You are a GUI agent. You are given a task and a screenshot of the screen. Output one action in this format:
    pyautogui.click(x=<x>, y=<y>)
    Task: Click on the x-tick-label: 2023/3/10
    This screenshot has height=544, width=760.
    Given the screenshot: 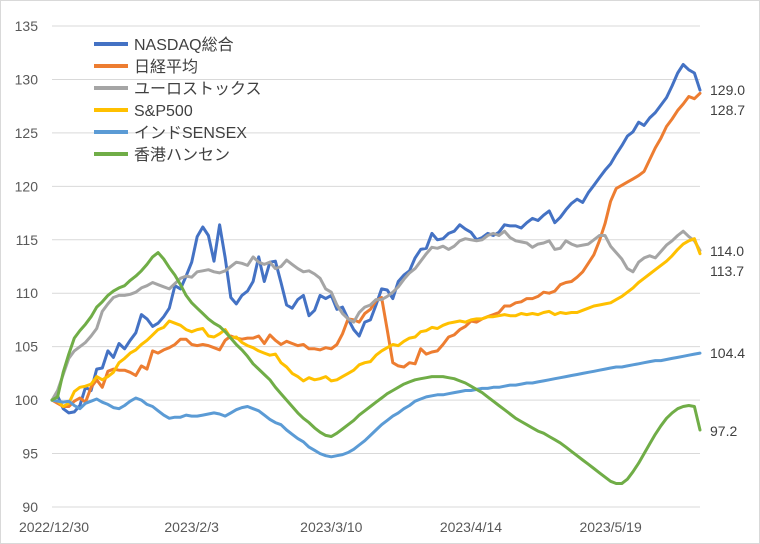 What is the action you would take?
    pyautogui.click(x=331, y=527)
    